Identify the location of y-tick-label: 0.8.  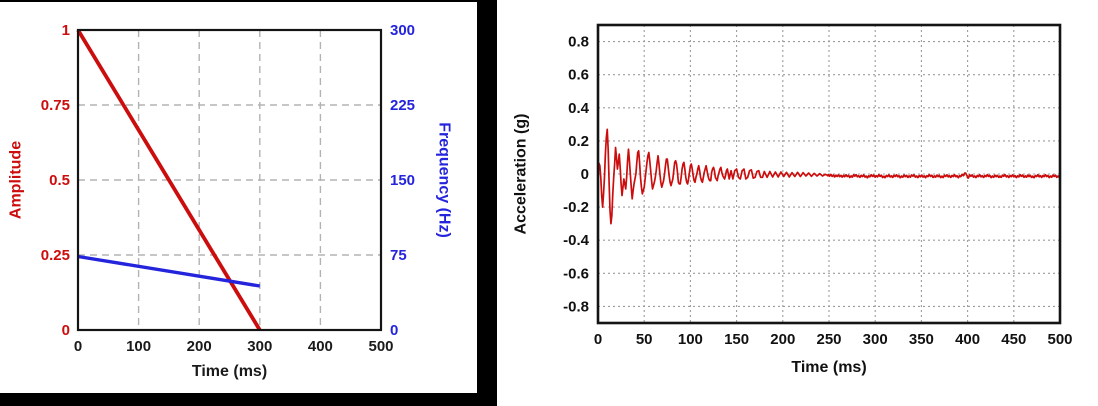
(578, 42).